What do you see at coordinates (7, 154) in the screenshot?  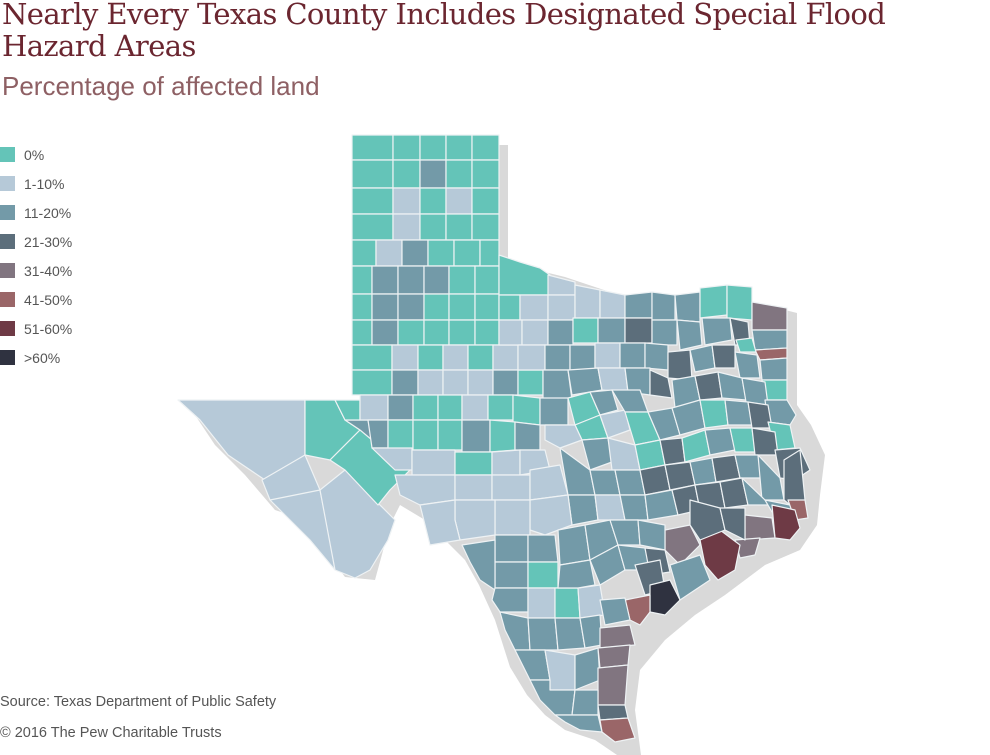 I see `legend-swatch-0-percent` at bounding box center [7, 154].